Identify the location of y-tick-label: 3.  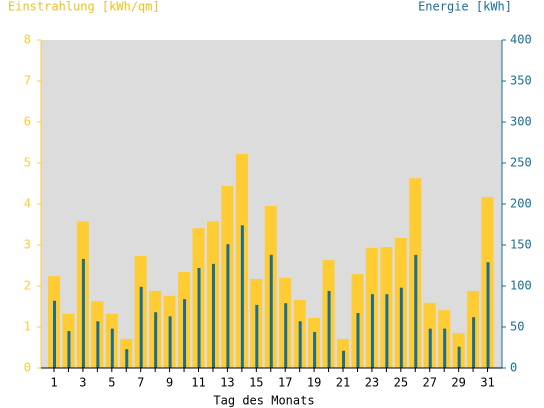
(27, 245).